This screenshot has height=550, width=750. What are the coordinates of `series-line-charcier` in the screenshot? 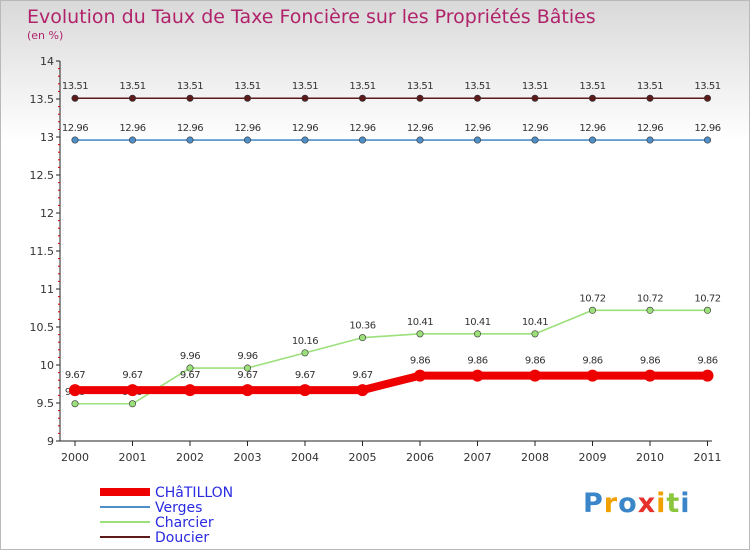 It's located at (391, 357).